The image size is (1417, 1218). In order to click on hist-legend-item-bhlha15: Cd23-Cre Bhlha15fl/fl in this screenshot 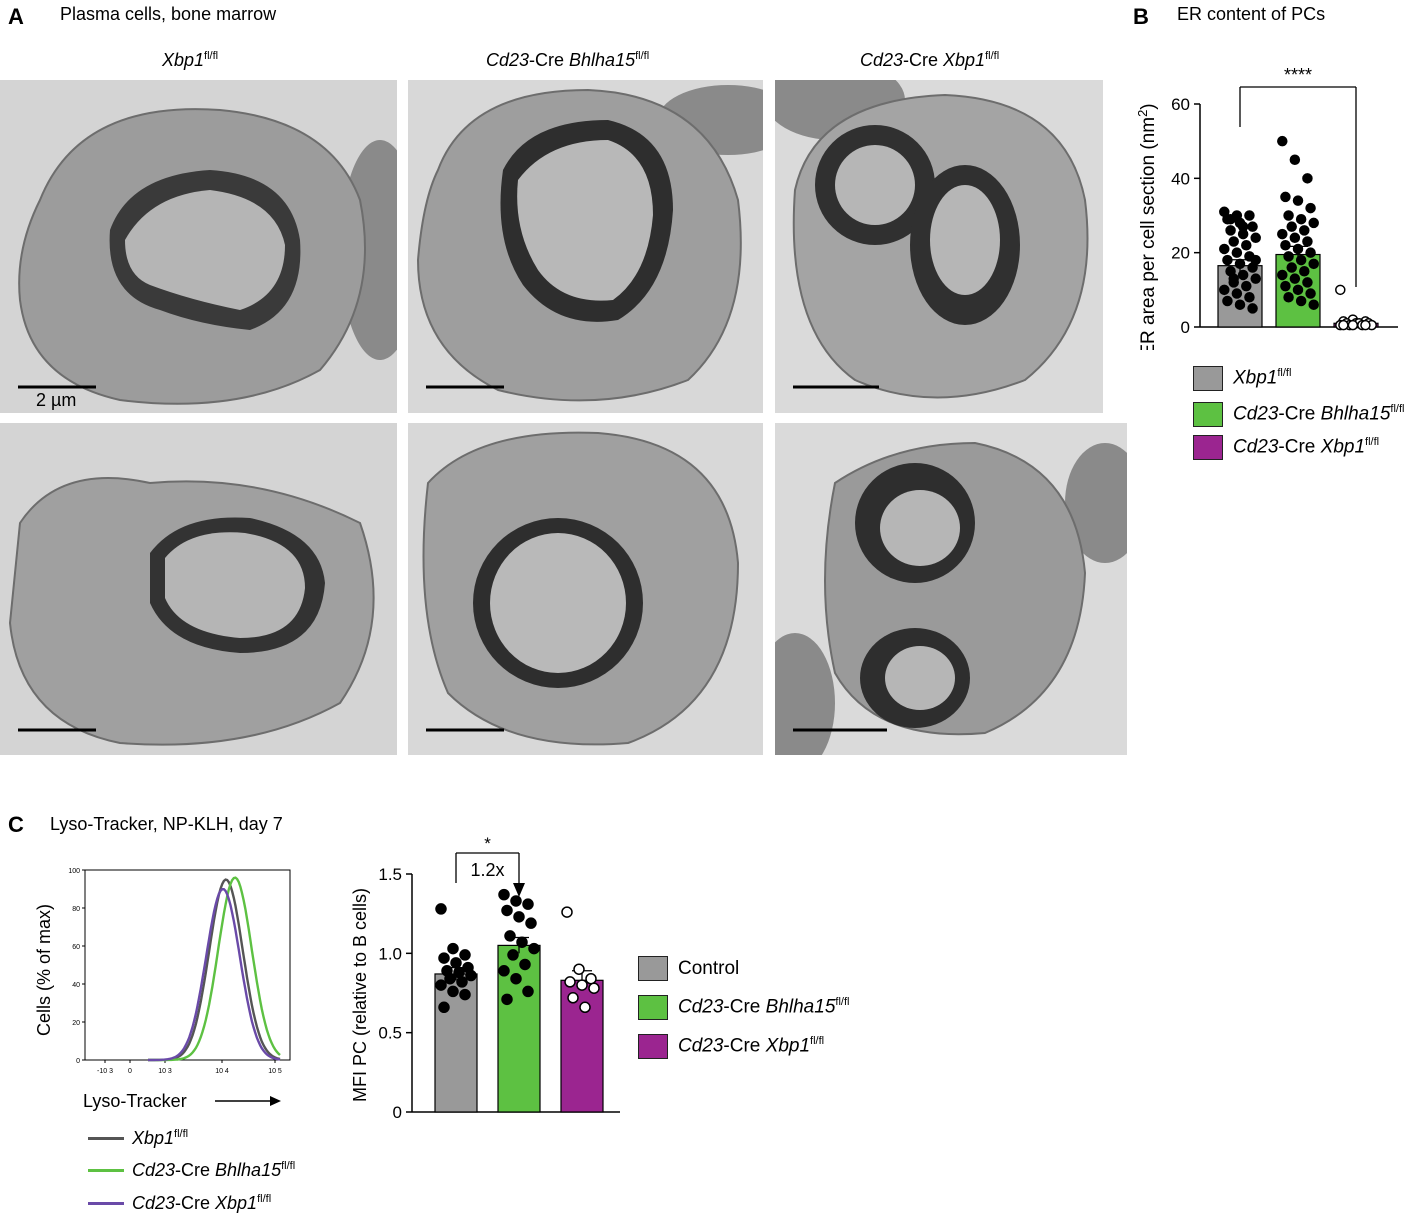, I will do `click(191, 1170)`.